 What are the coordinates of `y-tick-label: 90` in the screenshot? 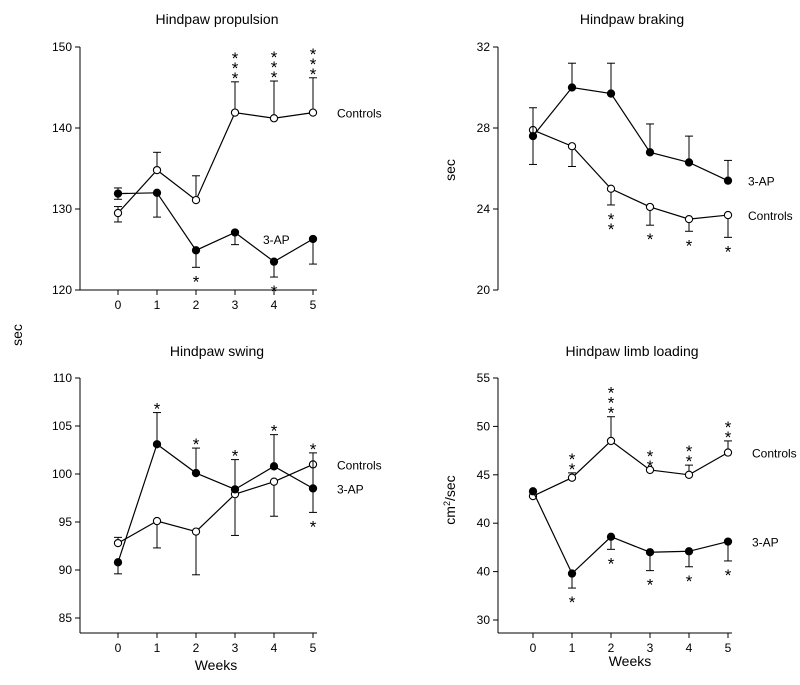 It's located at (66, 570).